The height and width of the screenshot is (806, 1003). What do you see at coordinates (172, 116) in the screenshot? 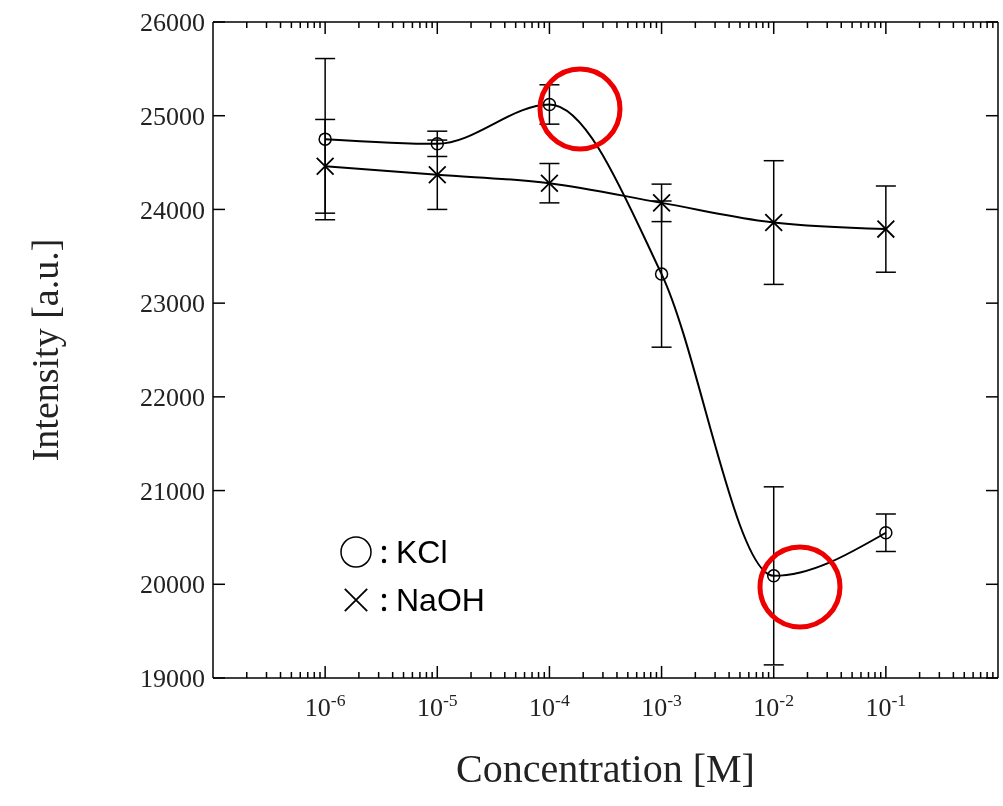
I see `y-tick-label: 25000` at bounding box center [172, 116].